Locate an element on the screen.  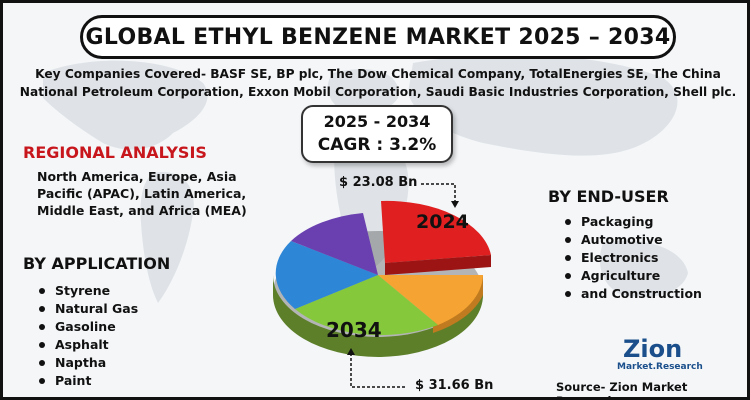
pie-slice-red-depth is located at coordinates (438, 265).